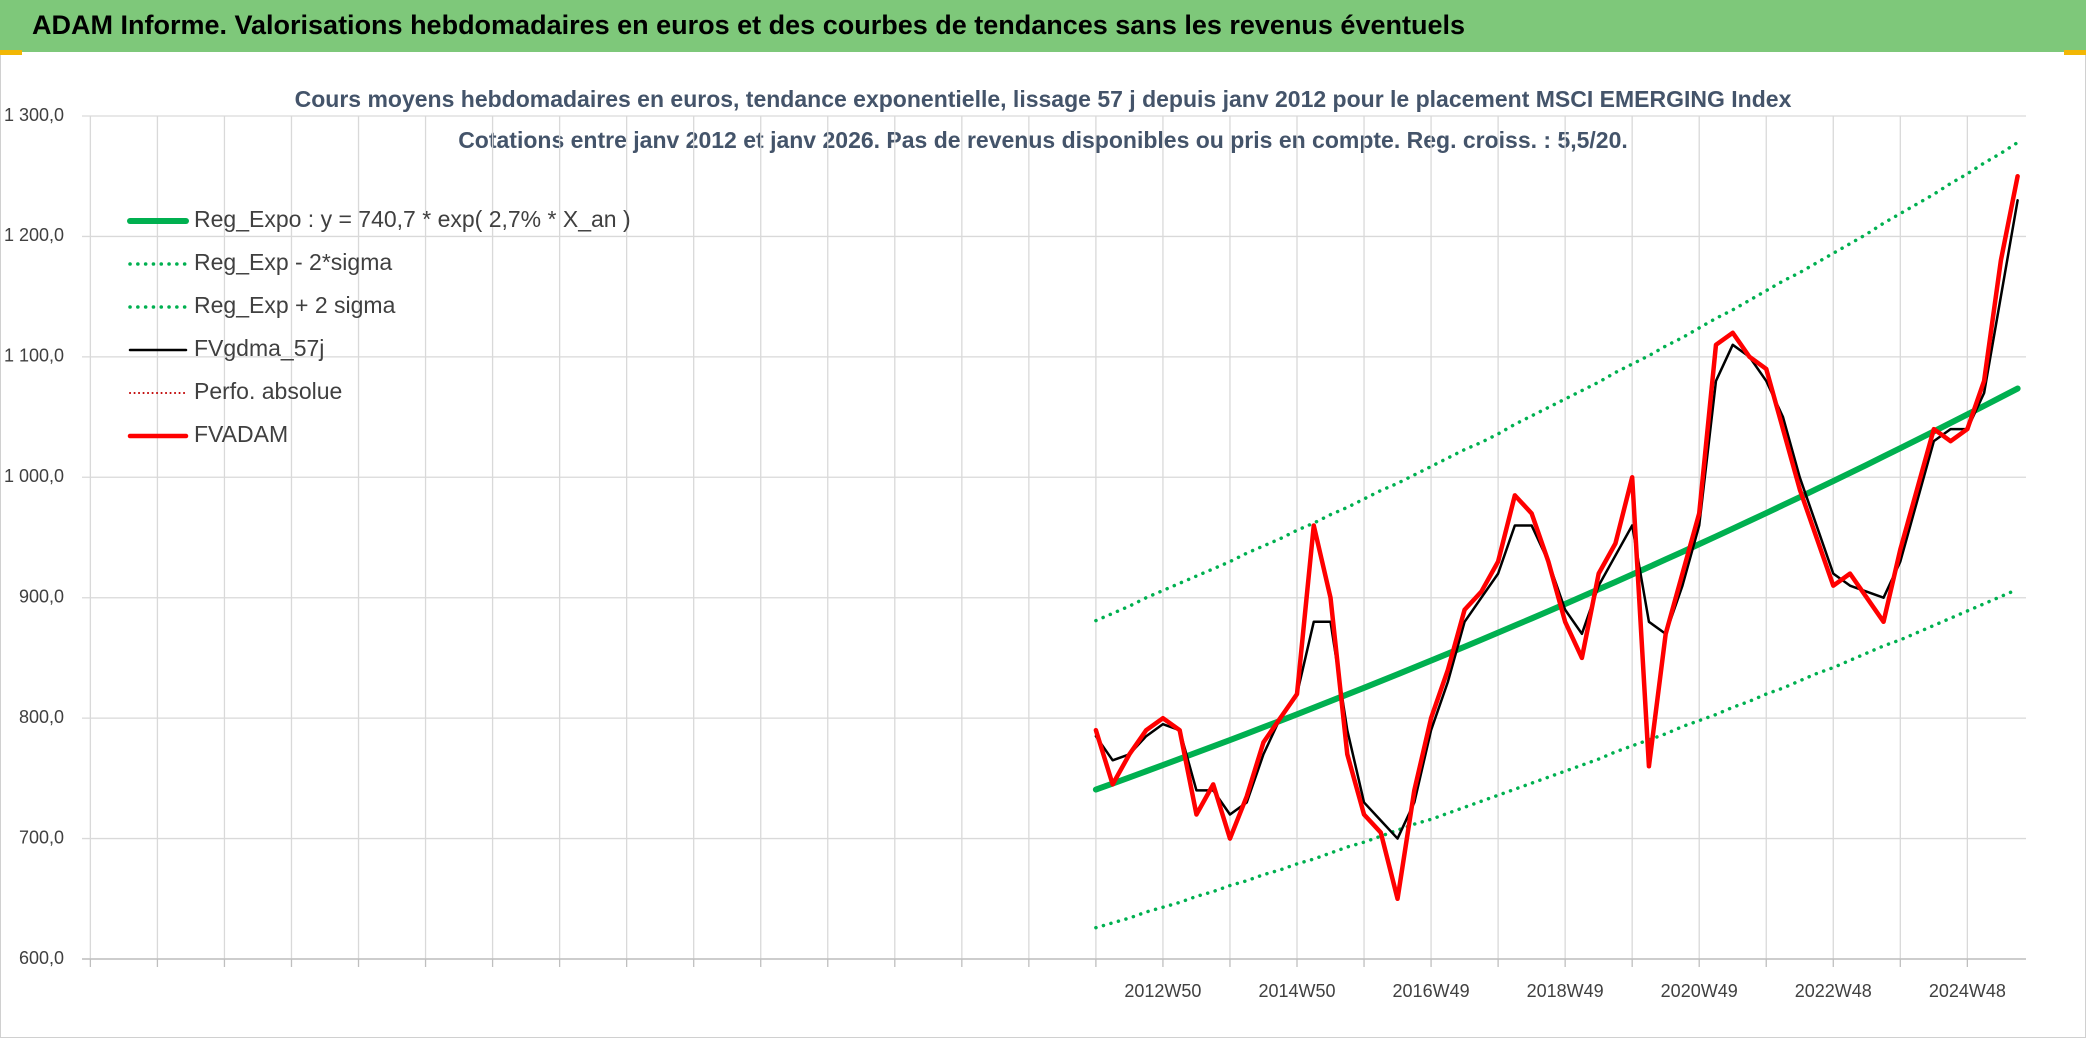  What do you see at coordinates (1565, 991) in the screenshot?
I see `x-tick-label: 2018W49` at bounding box center [1565, 991].